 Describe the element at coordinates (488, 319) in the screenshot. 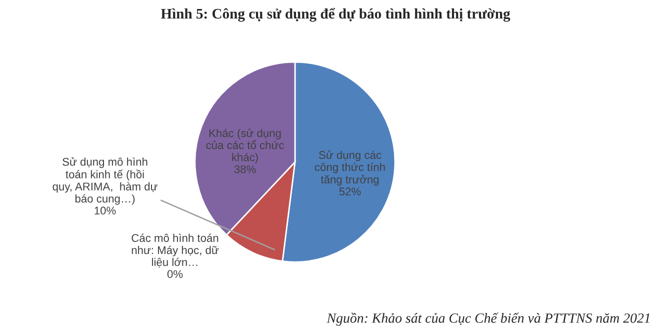

I see `text: Nguồn: Khảo sát của Cục Chế biến và PTTTNS năm 2021` at that location.